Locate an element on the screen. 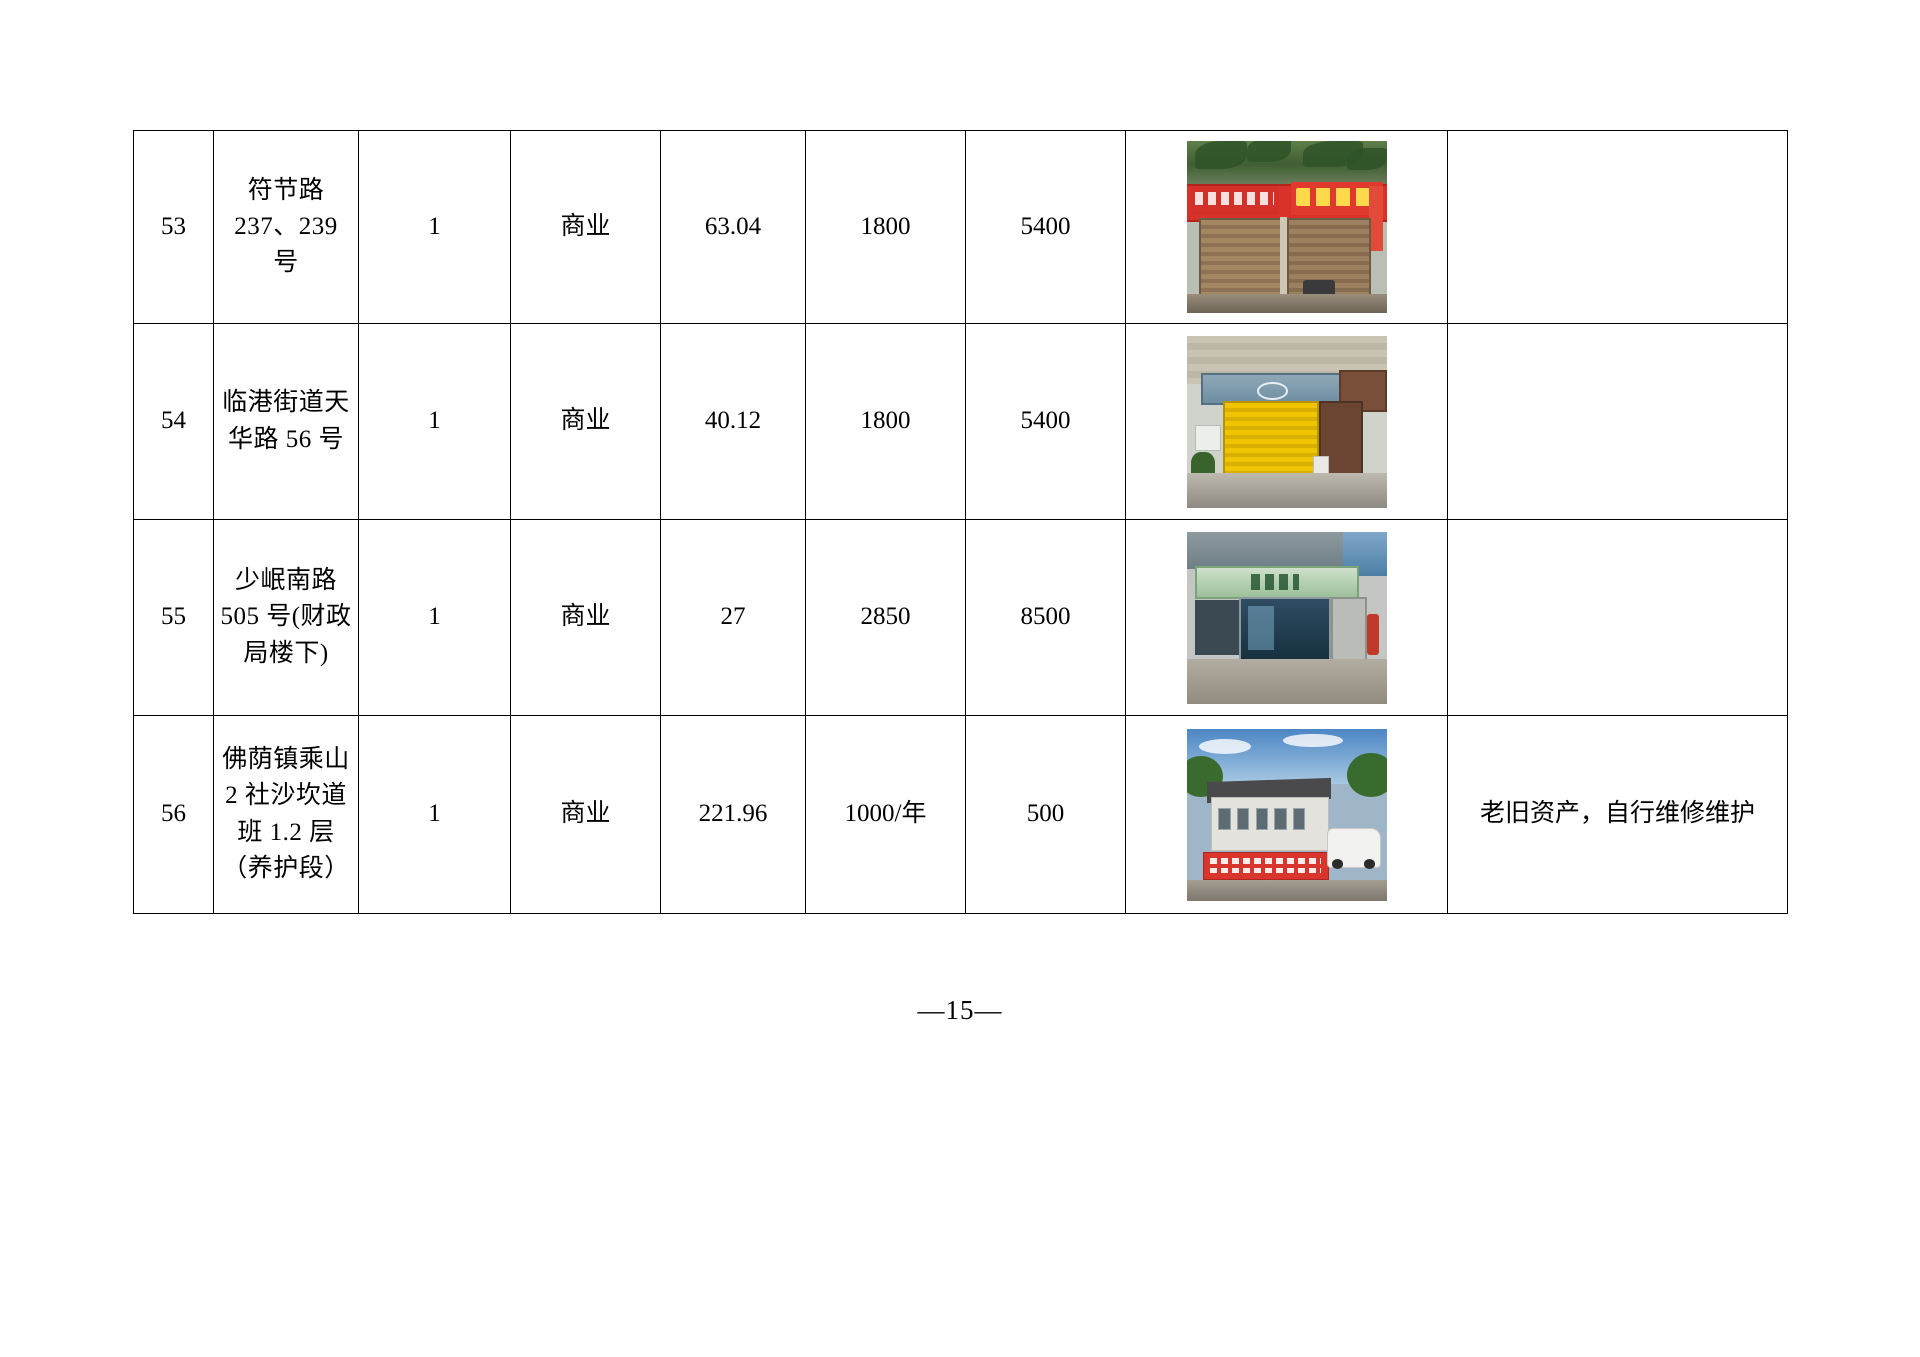  row-index: 53 is located at coordinates (173, 227).